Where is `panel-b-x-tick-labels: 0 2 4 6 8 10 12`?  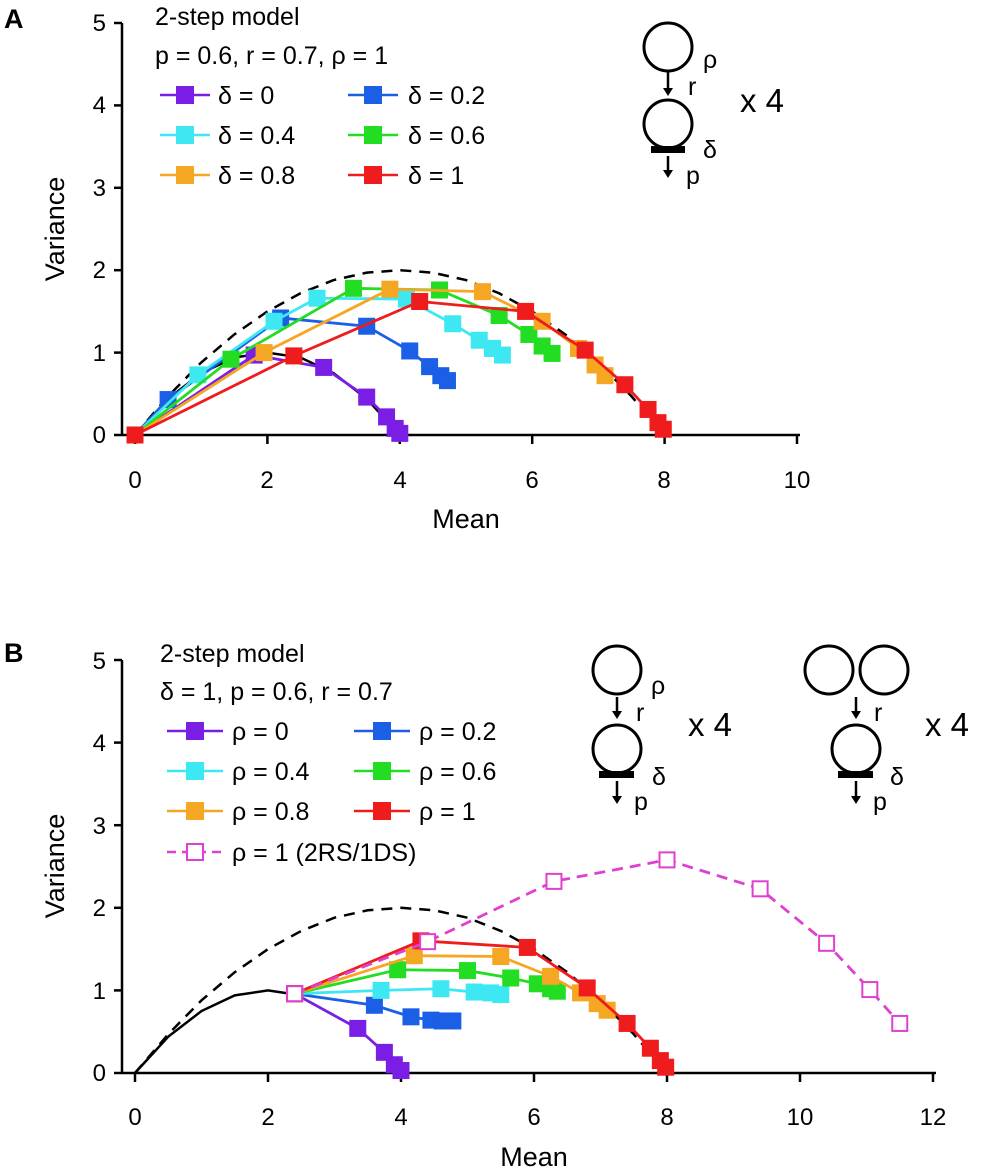
panel-b-x-tick-labels: 0 2 4 6 8 10 12 is located at coordinates (537, 1117).